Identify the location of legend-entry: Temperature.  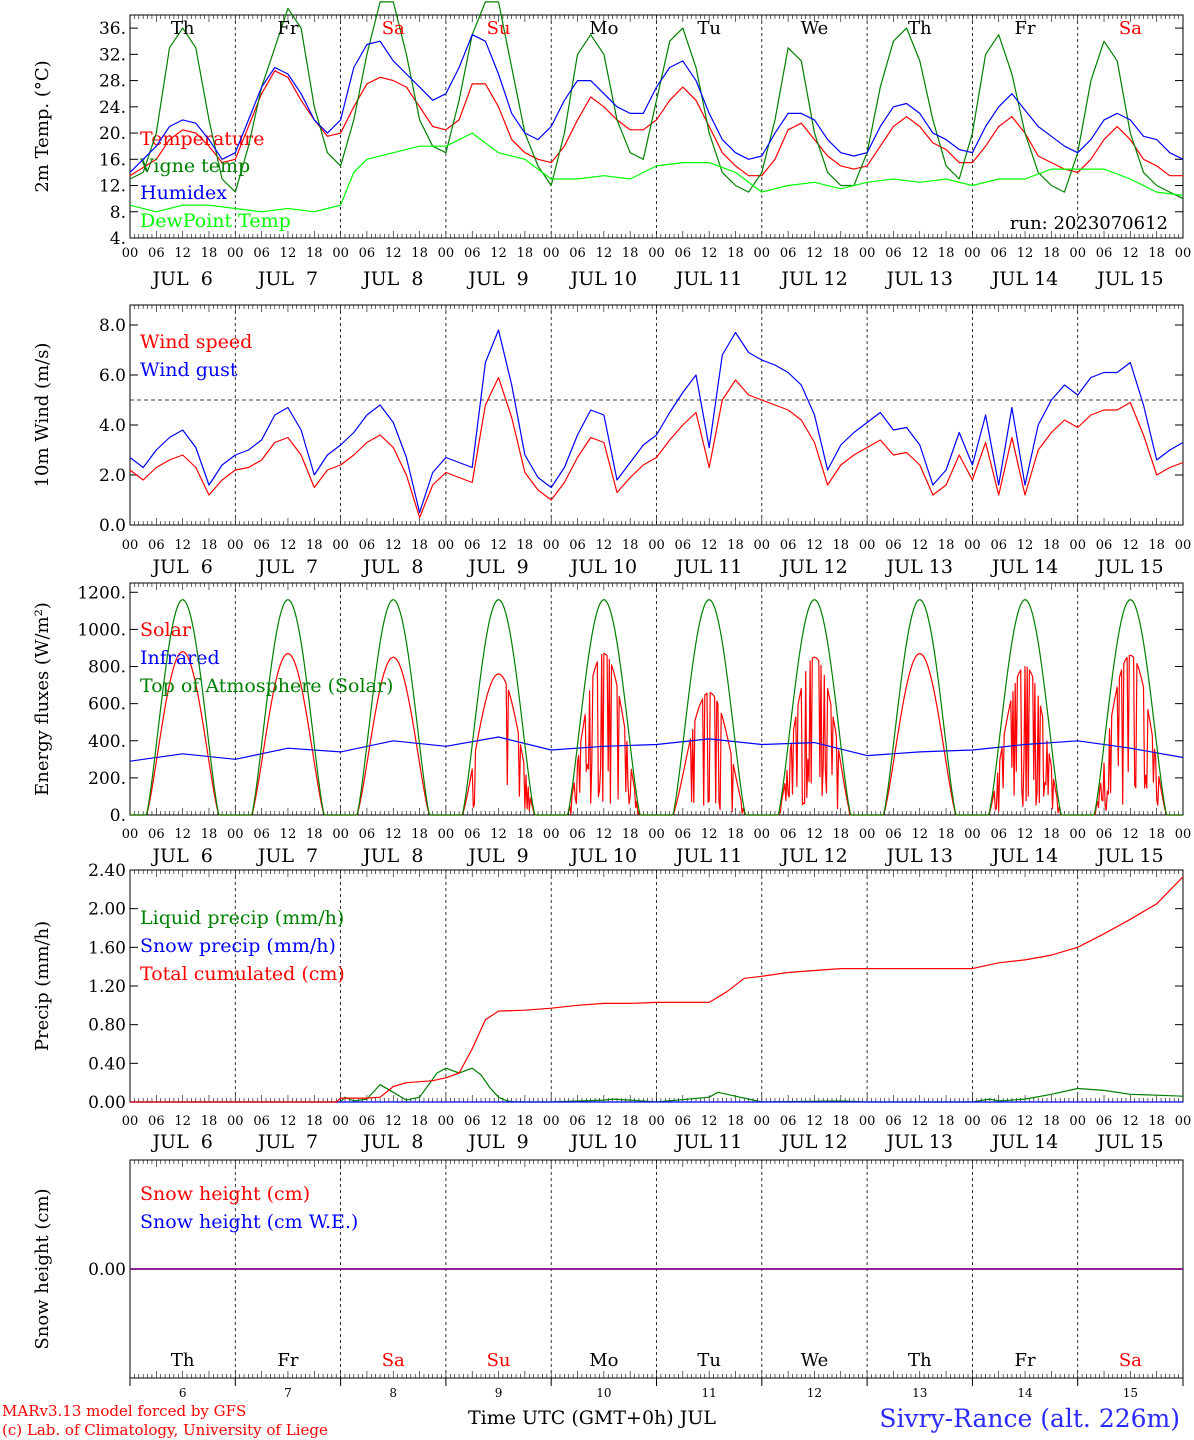
(202, 139).